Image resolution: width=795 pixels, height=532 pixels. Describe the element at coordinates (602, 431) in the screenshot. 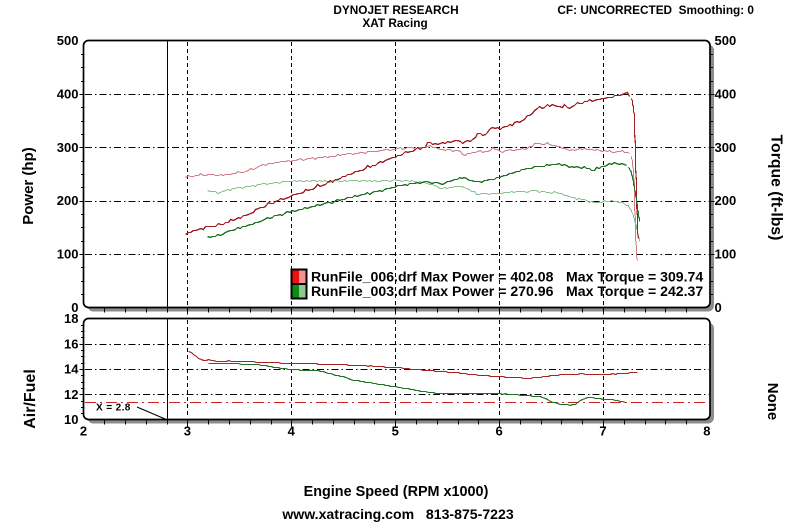

I see `svg-text: 7` at that location.